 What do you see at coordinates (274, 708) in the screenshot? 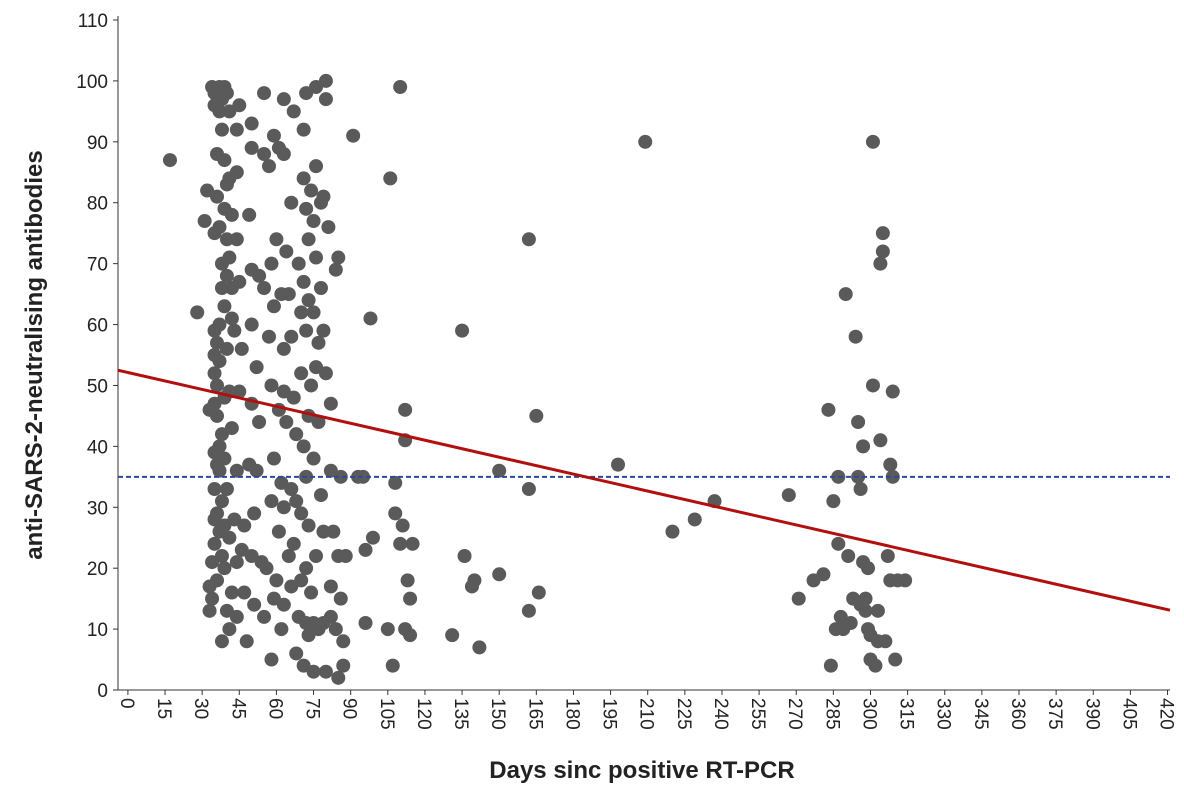
I see `x-tick-label: 60` at bounding box center [274, 708].